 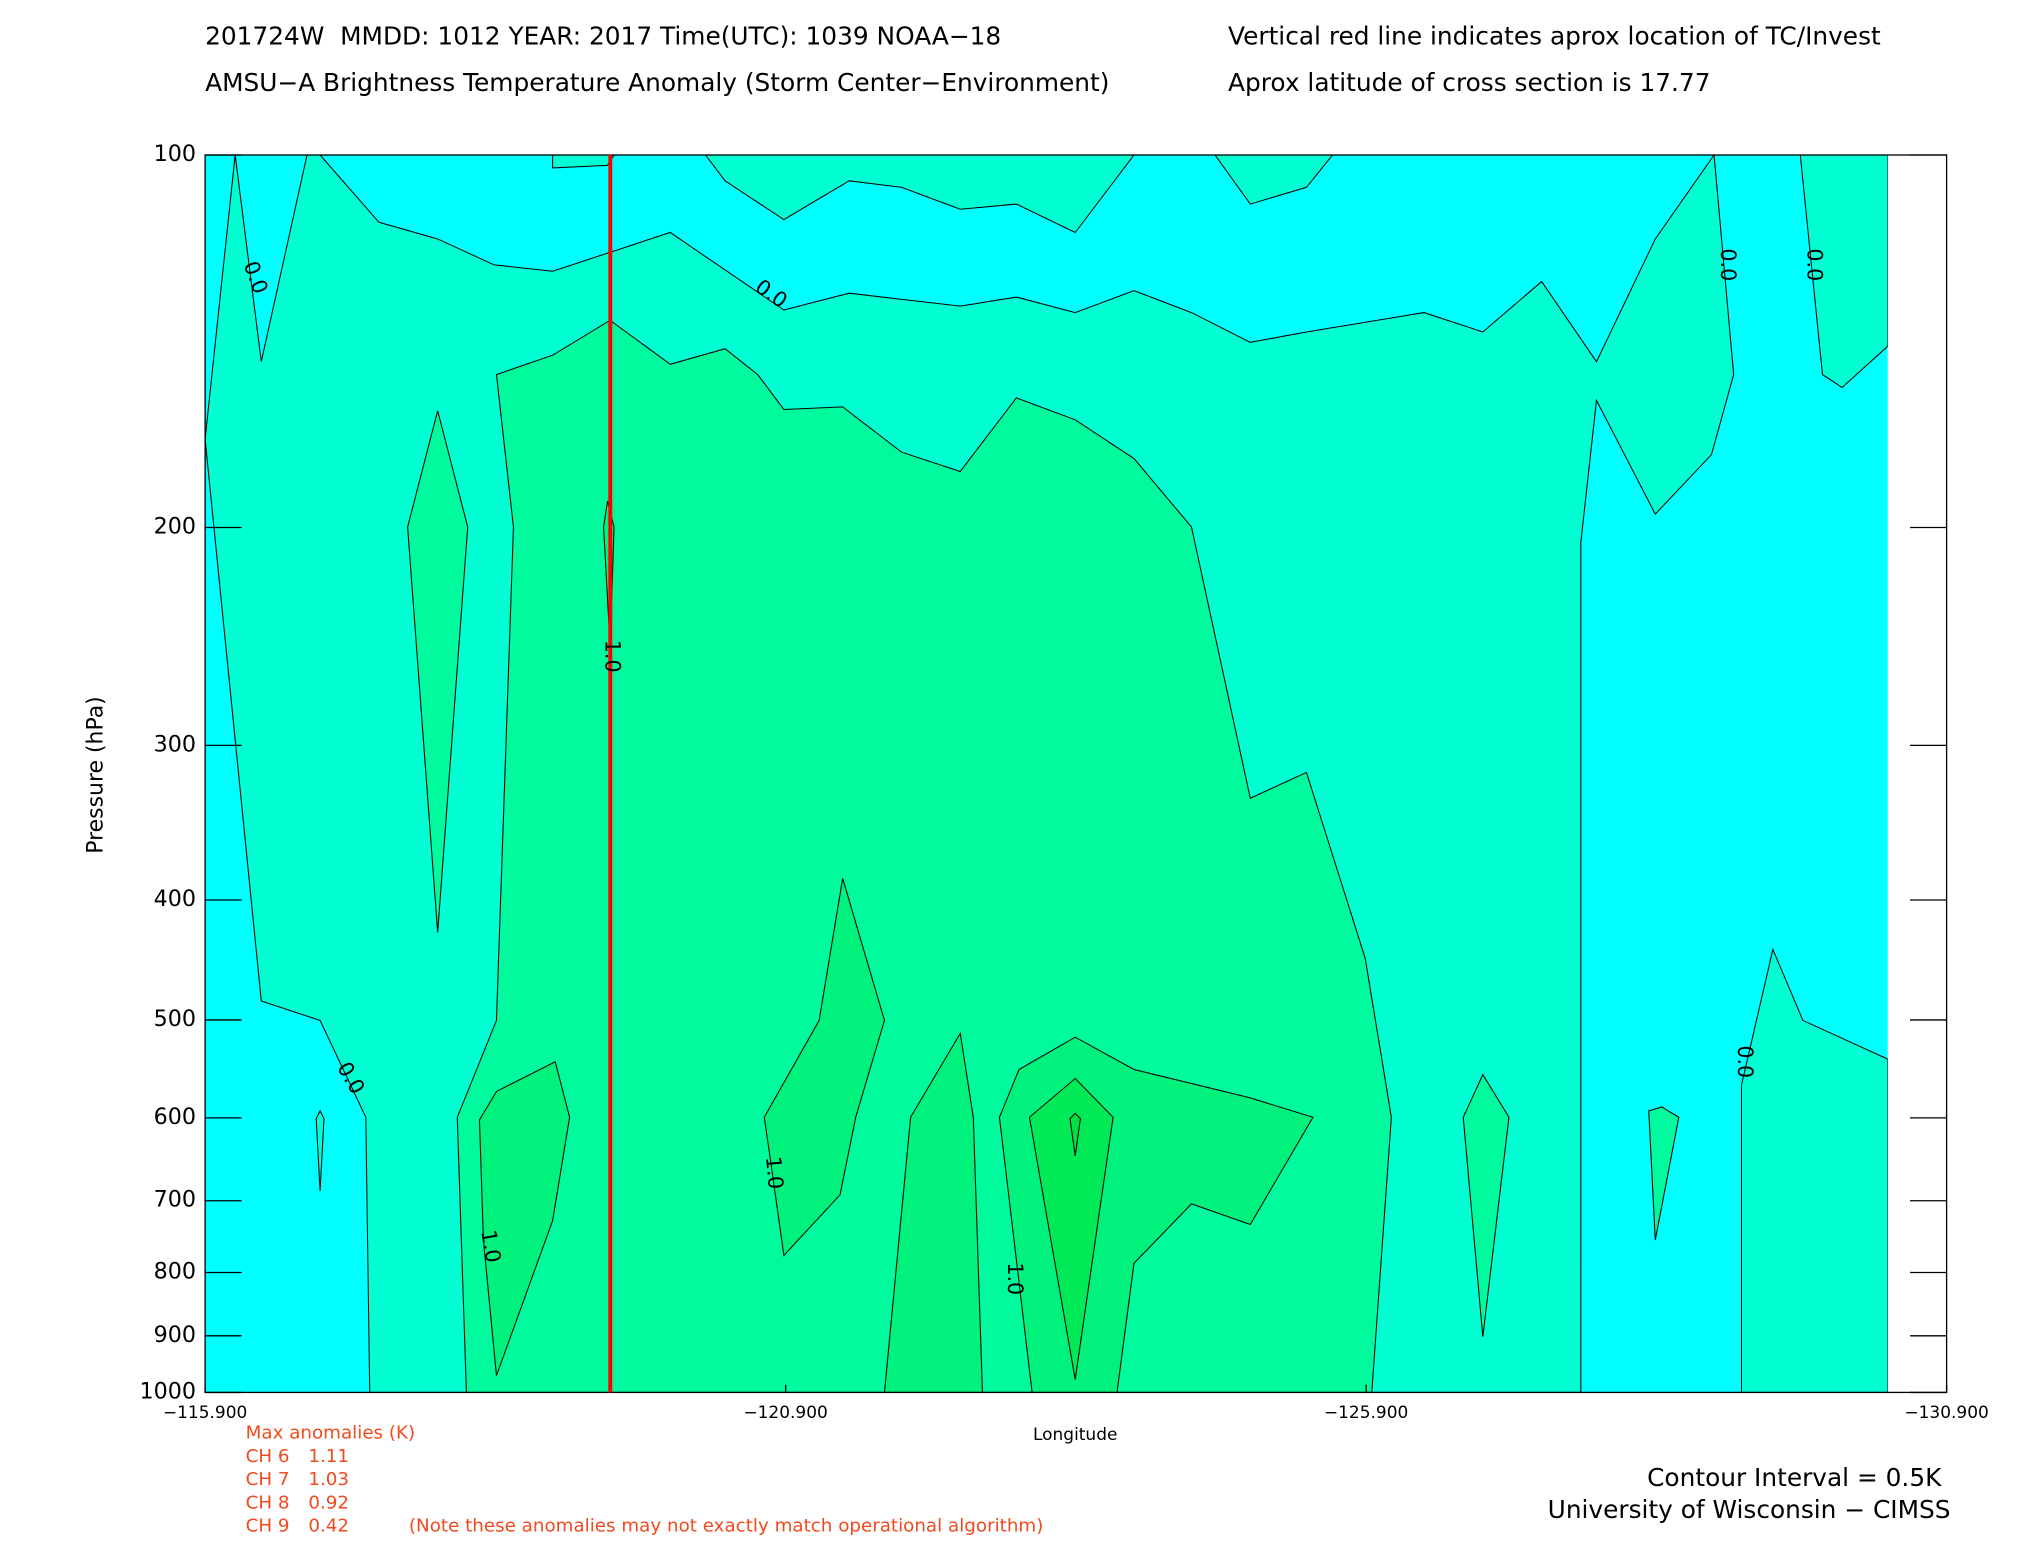 I want to click on y-axis-label: Pressure (hPa), so click(x=96, y=774).